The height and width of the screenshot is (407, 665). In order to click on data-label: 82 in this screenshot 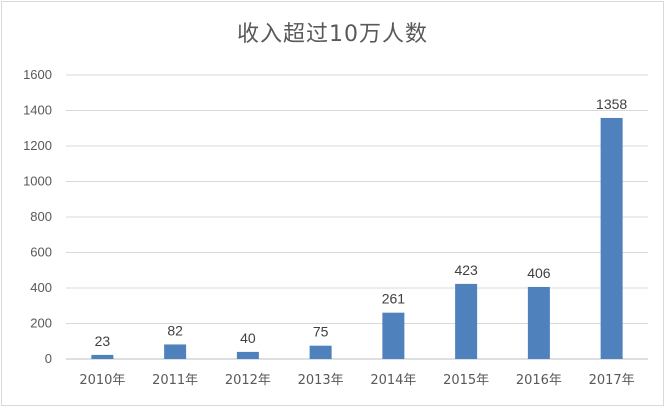, I will do `click(175, 330)`.